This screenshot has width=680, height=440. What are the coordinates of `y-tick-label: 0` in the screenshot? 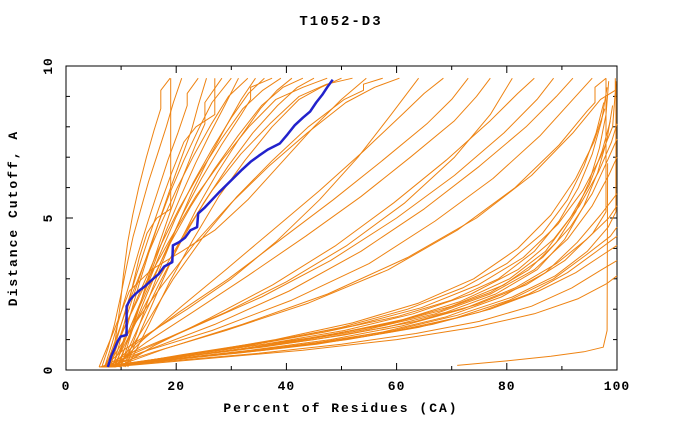 It's located at (48, 370).